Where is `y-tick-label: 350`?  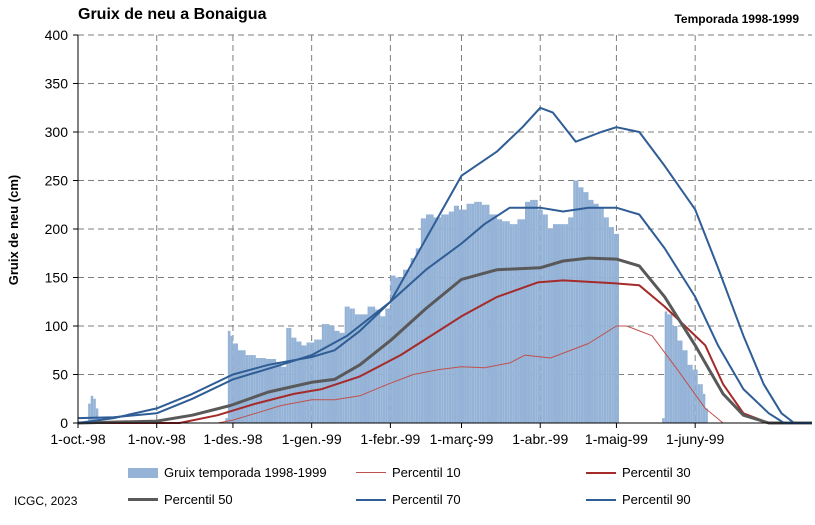
y-tick-label: 350 is located at coordinates (57, 84).